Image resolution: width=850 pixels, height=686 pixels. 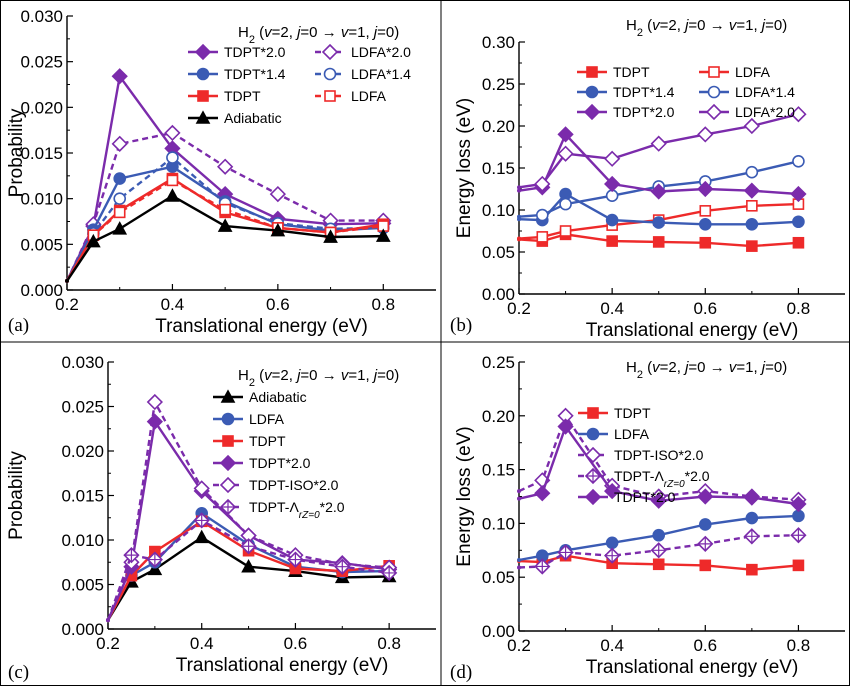 I want to click on legend-label: Adiabatic, so click(x=253, y=118).